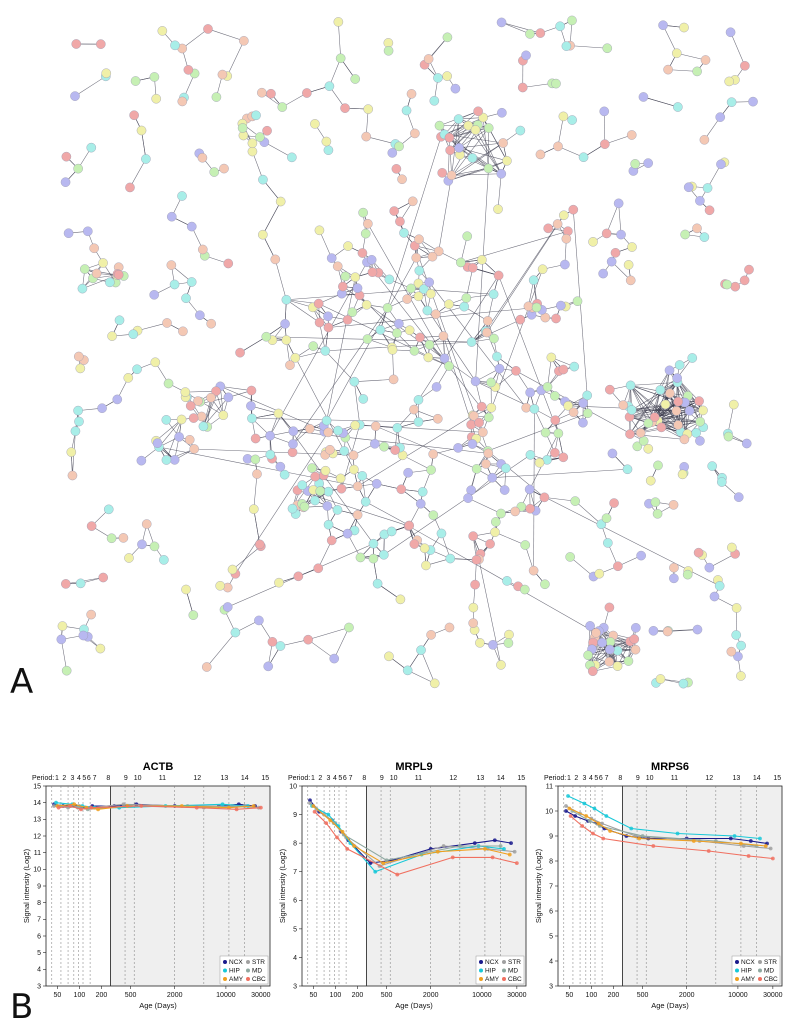 This screenshot has width=796, height=1027. Describe the element at coordinates (590, 821) in the screenshot. I see `data-point-md` at that location.